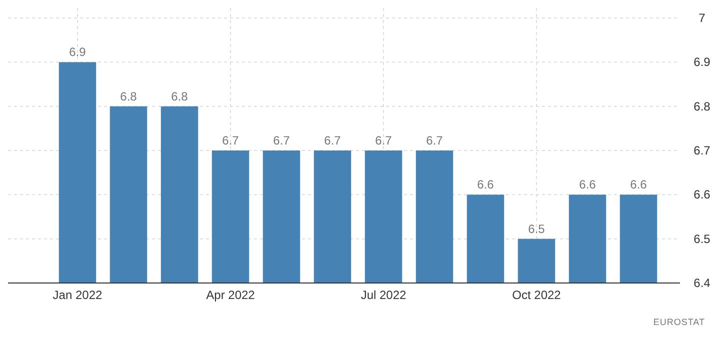 This screenshot has width=723, height=337. What do you see at coordinates (702, 239) in the screenshot?
I see `y-tick-label: 6.5` at bounding box center [702, 239].